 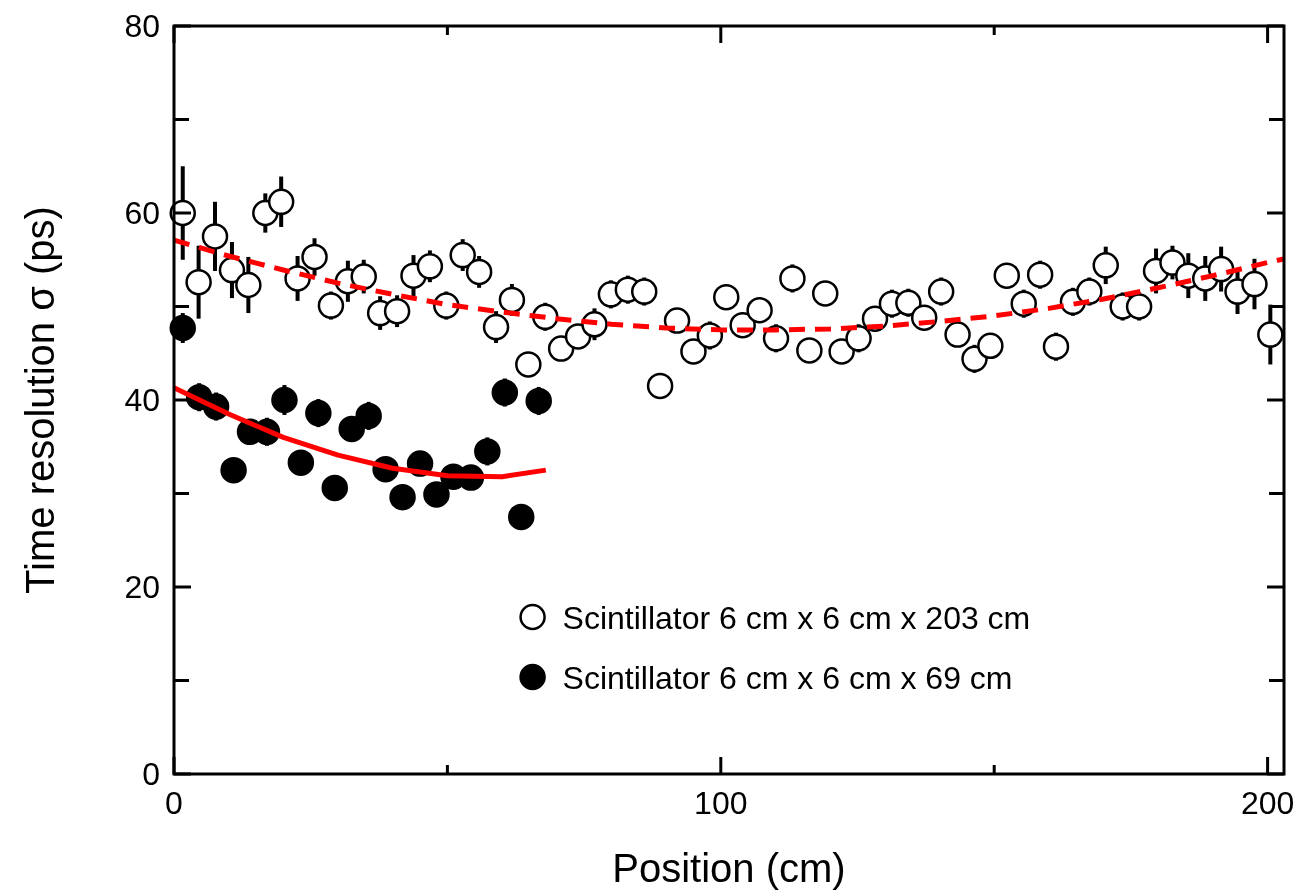 What do you see at coordinates (721, 803) in the screenshot?
I see `x-tick-label: 100` at bounding box center [721, 803].